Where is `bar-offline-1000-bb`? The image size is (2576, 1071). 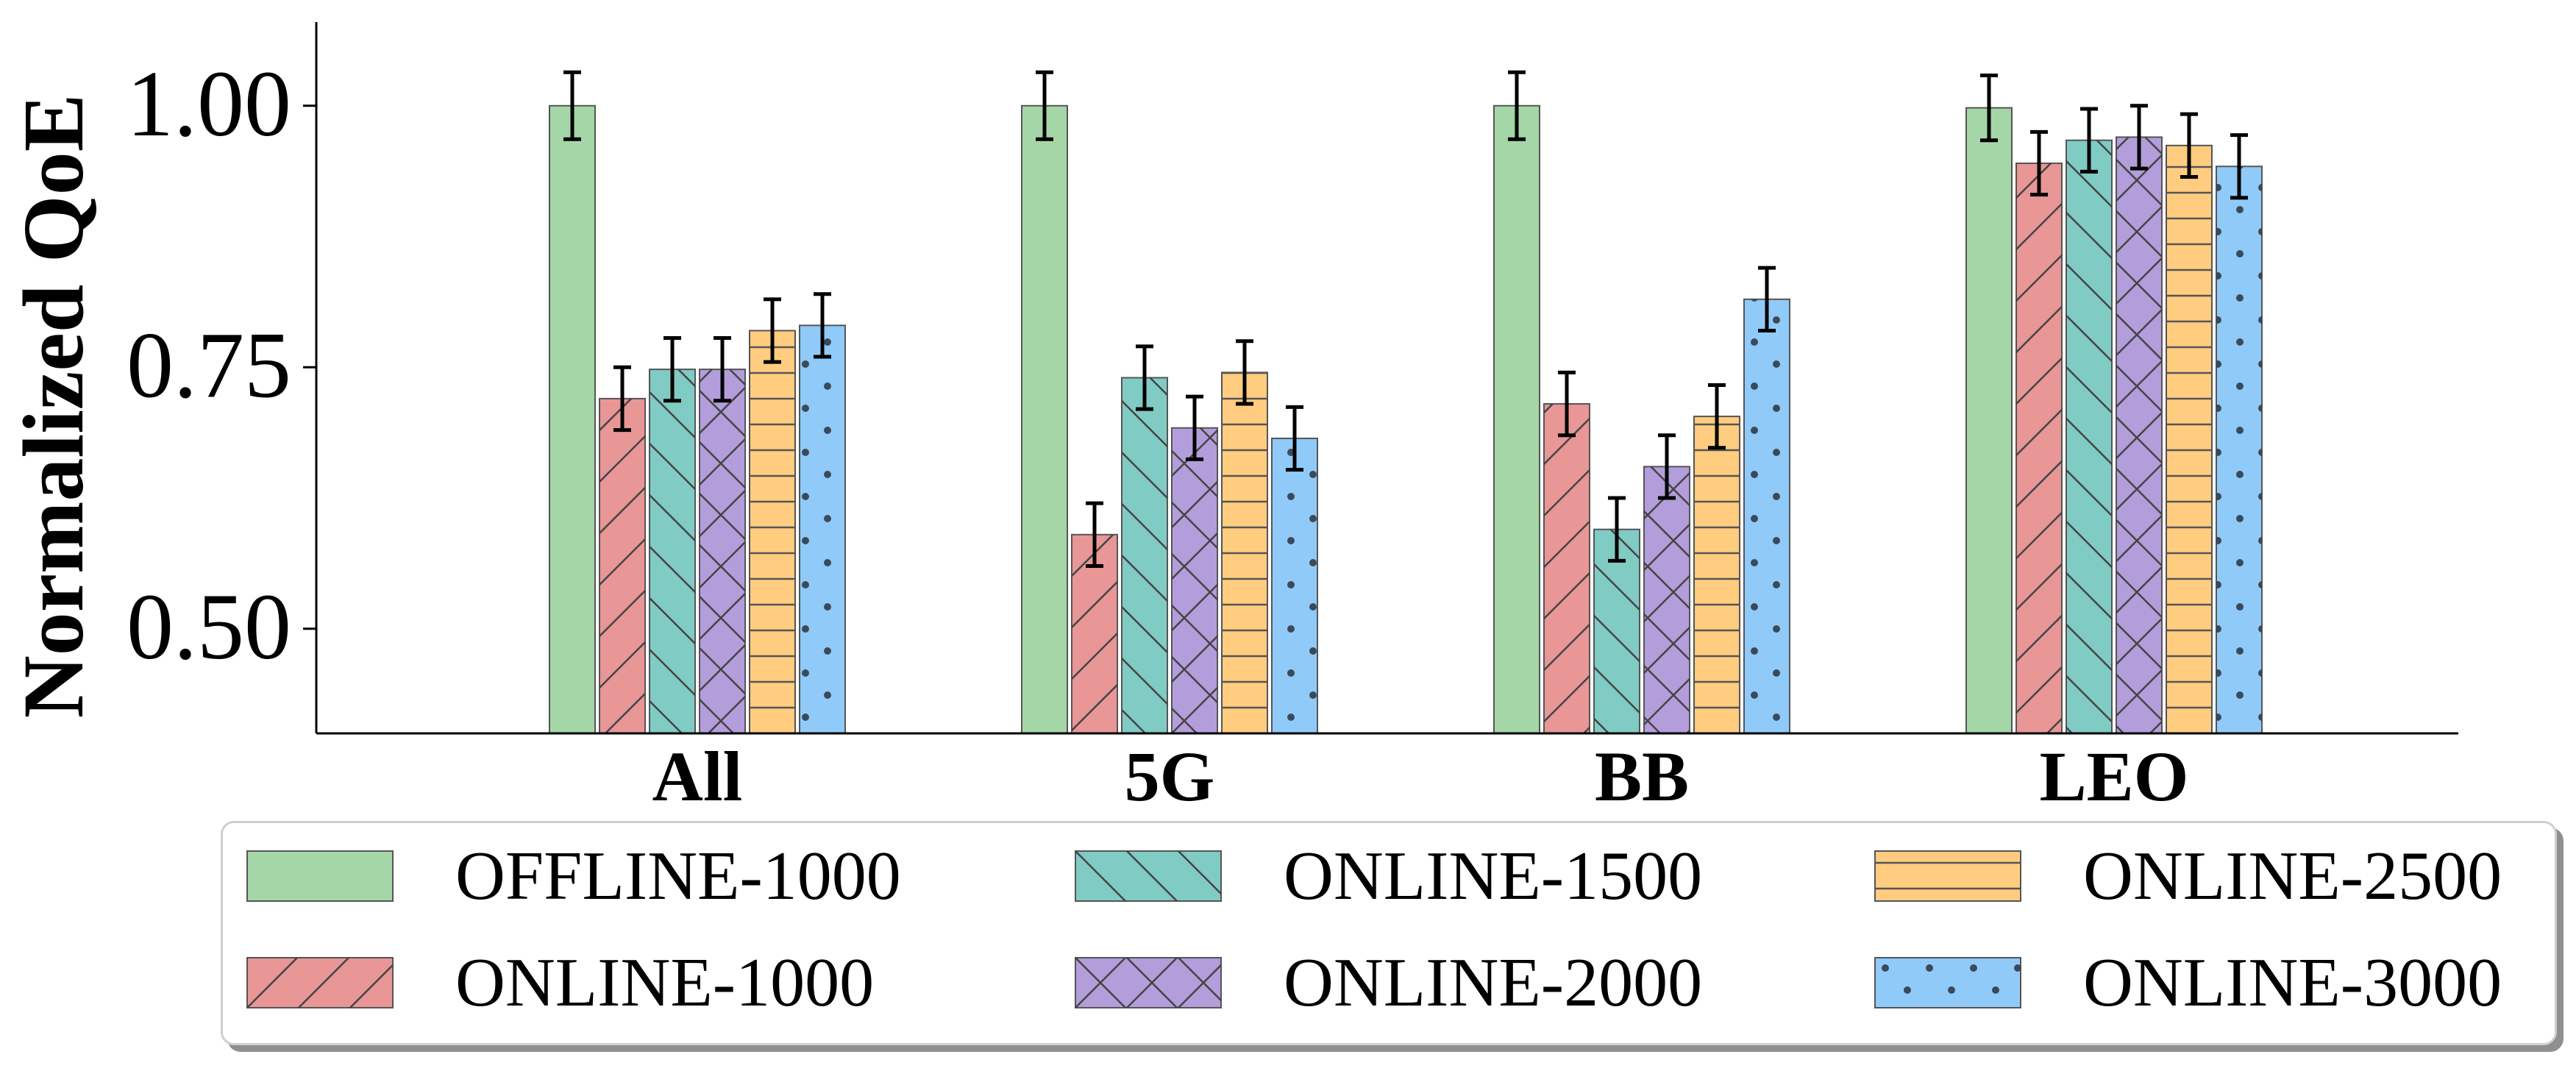 bar-offline-1000-bb is located at coordinates (1516, 402).